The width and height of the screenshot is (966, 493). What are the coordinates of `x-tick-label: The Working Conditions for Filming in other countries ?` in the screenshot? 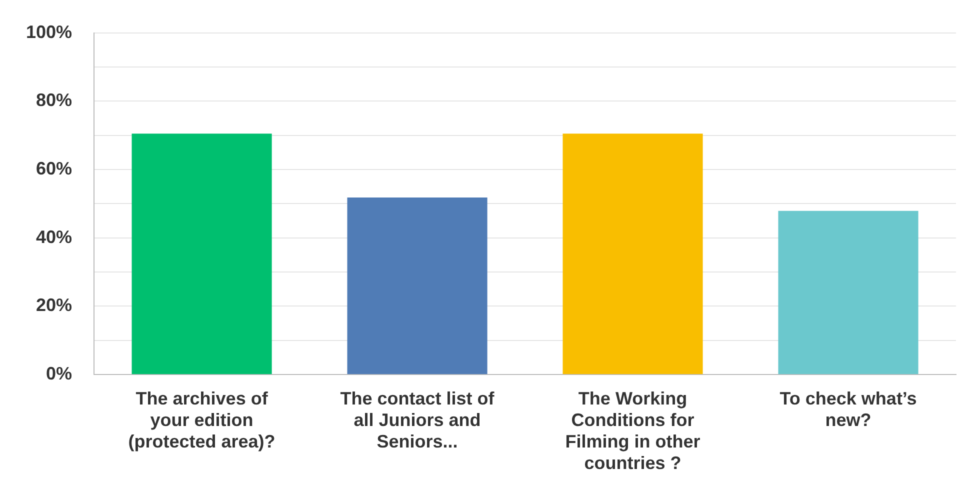 It's located at (632, 431).